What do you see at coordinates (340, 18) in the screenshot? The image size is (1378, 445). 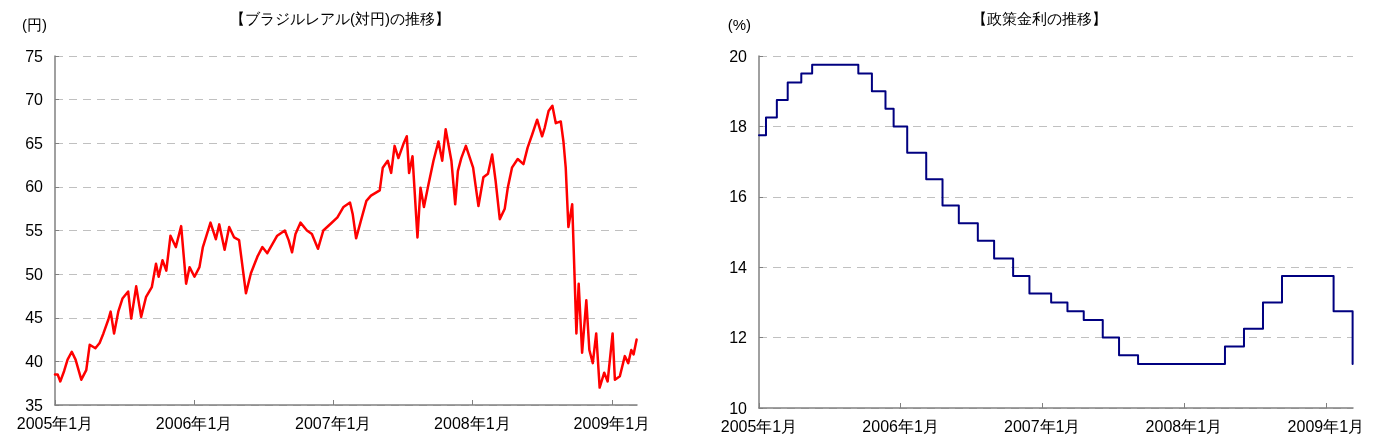 I see `chart-title: 【ブラジルレアル(対円)の推移】` at bounding box center [340, 18].